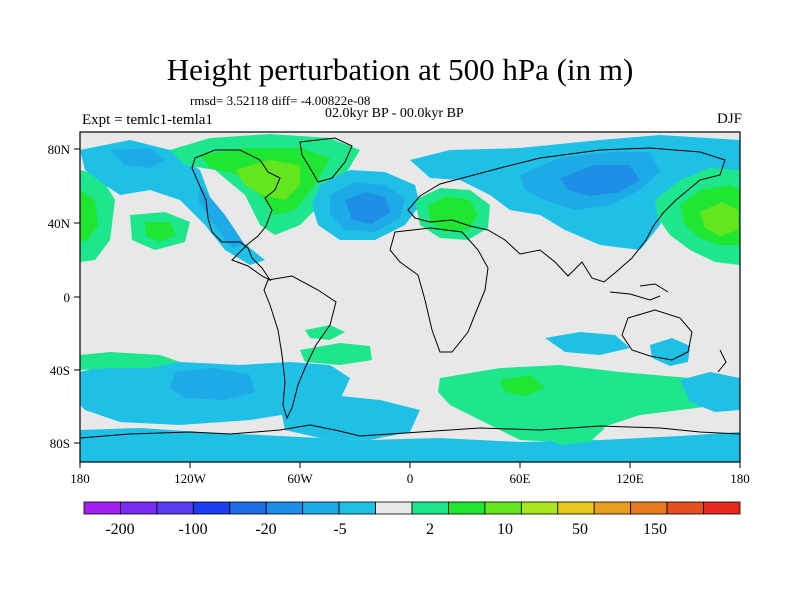 This screenshot has height=605, width=800. What do you see at coordinates (587, 343) in the screenshot?
I see `contour-south-indian-negative` at bounding box center [587, 343].